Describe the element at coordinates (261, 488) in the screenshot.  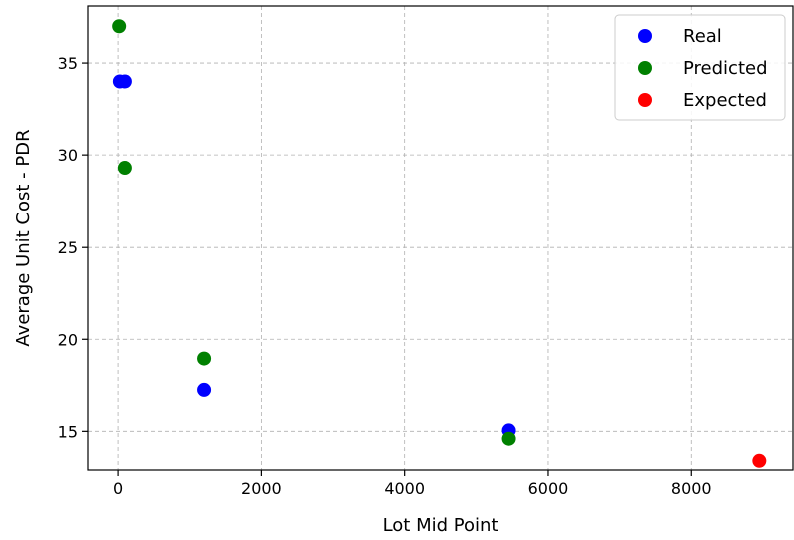
I see `x-tick-label: 2000` at that location.